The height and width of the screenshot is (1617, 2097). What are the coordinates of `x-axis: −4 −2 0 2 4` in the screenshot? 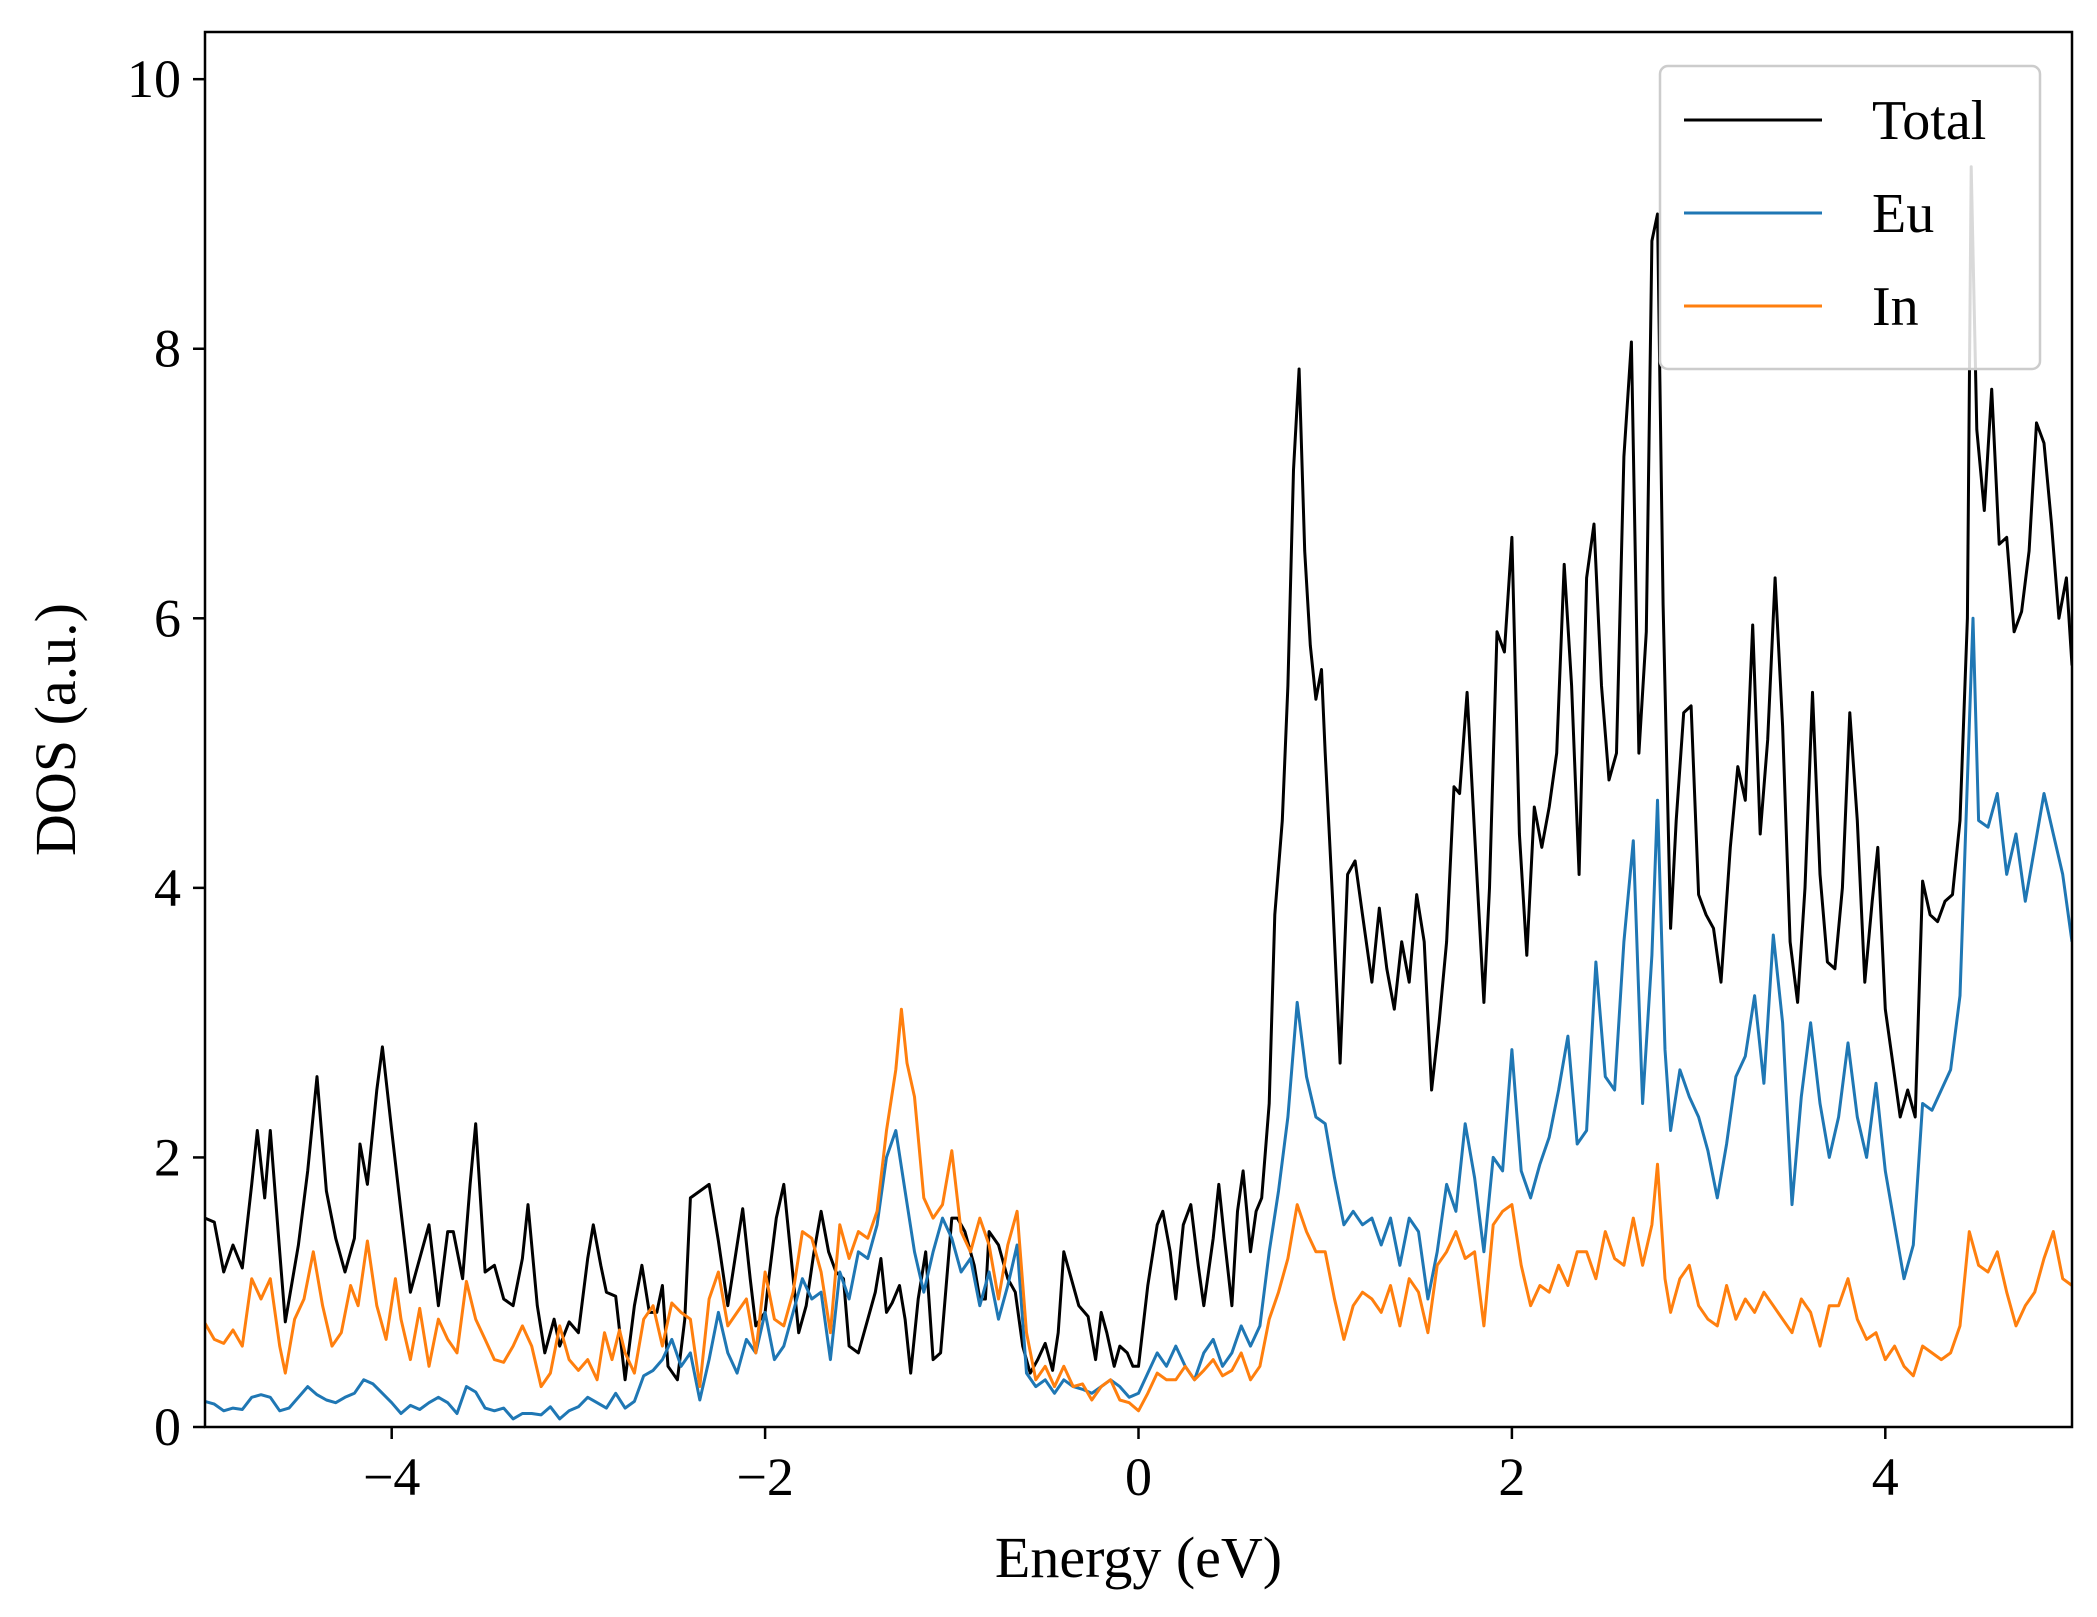 It's located at (1131, 1467).